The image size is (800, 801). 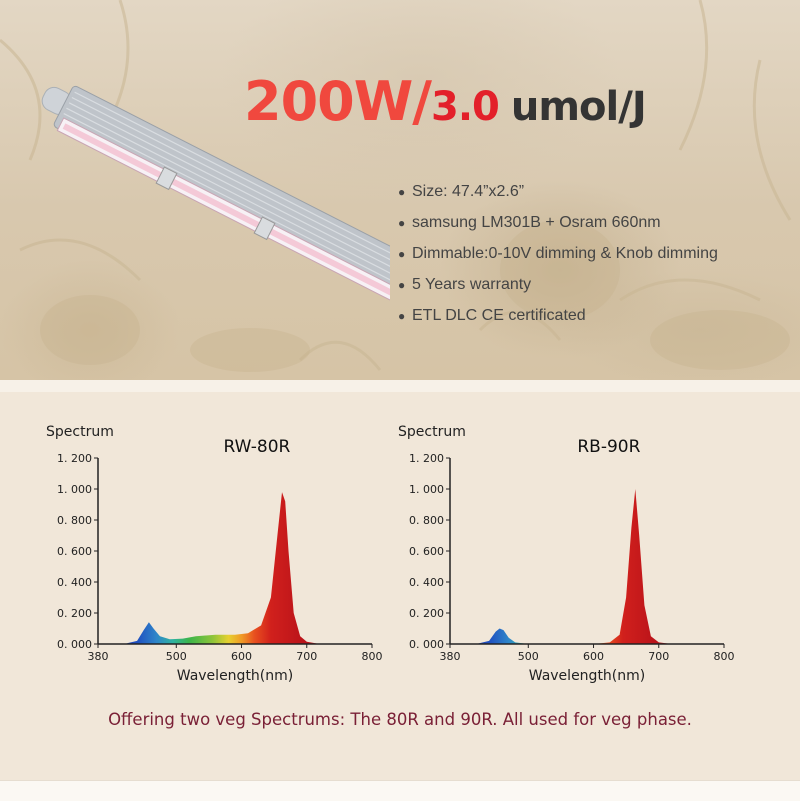 I want to click on feature-item: ● ETL DLC CE certificated, so click(x=558, y=315).